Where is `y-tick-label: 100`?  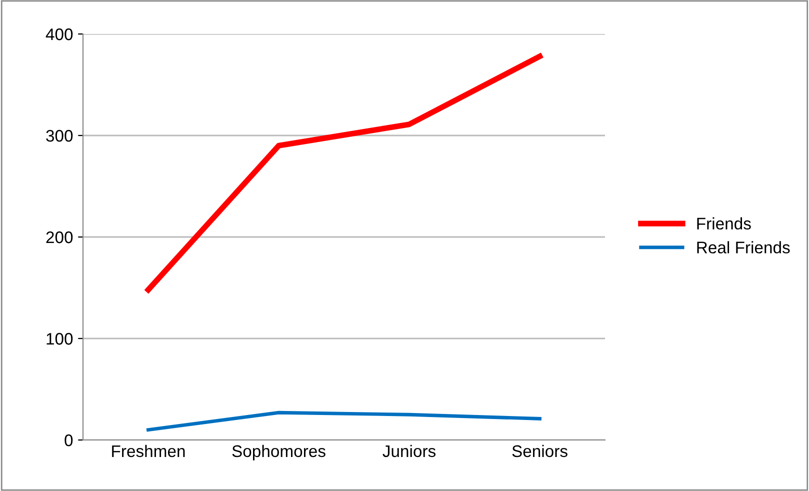
y-tick-label: 100 is located at coordinates (59, 338).